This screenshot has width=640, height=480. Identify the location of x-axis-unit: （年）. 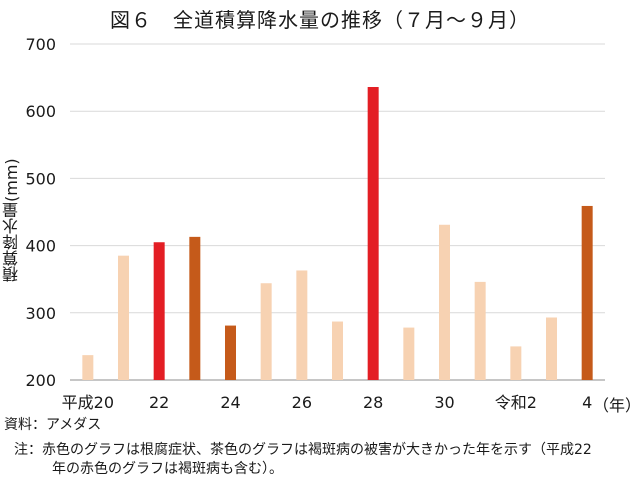
(616, 405).